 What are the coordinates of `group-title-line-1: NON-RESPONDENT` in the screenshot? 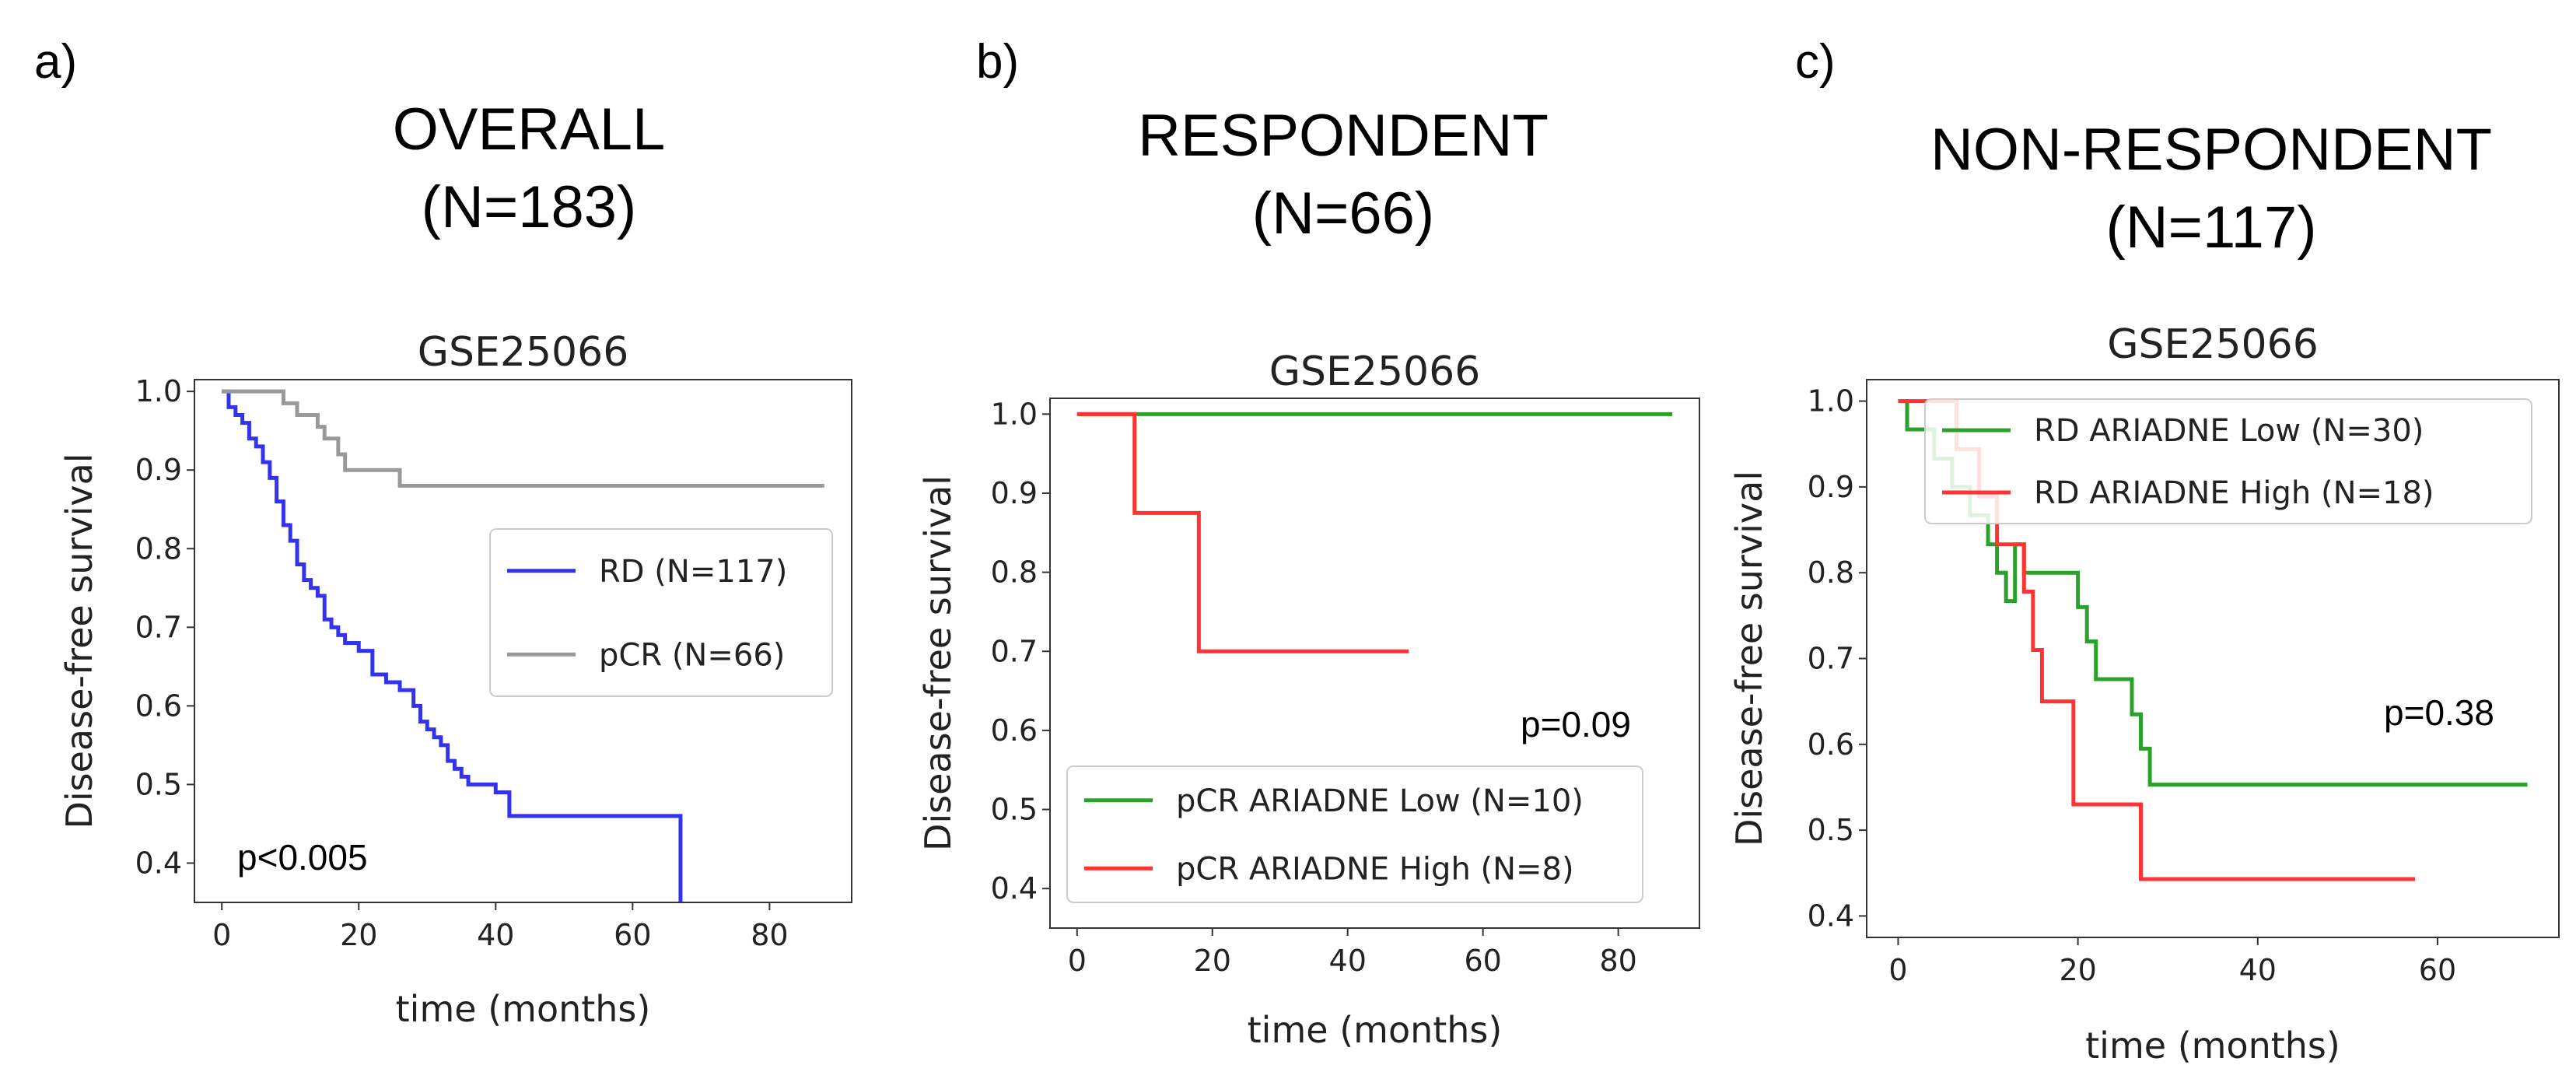 It's located at (2211, 150).